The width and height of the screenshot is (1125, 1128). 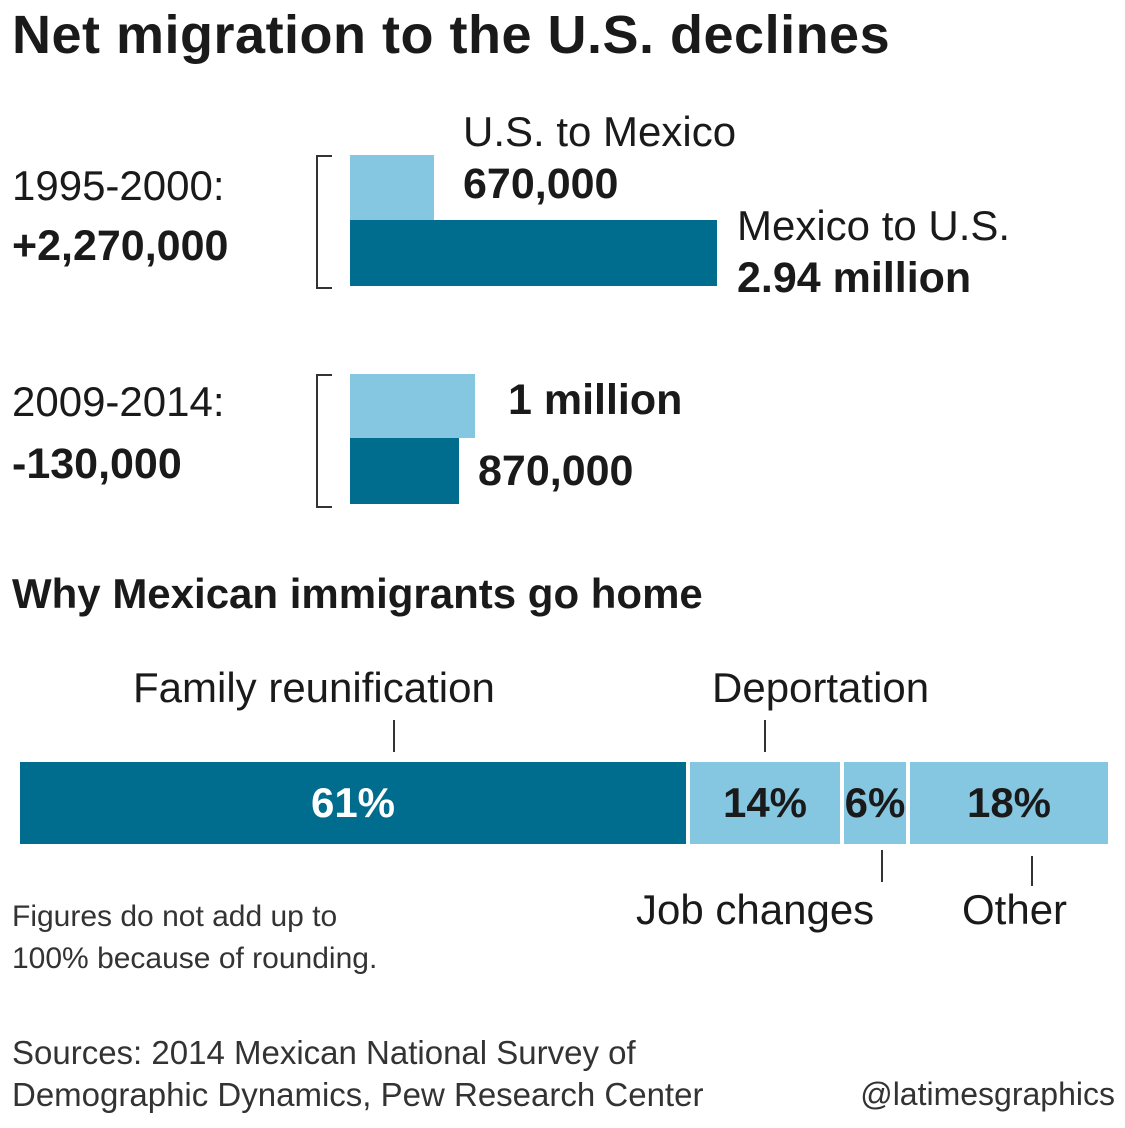 What do you see at coordinates (357, 593) in the screenshot?
I see `subchart-title: Why Mexican immigrants go home` at bounding box center [357, 593].